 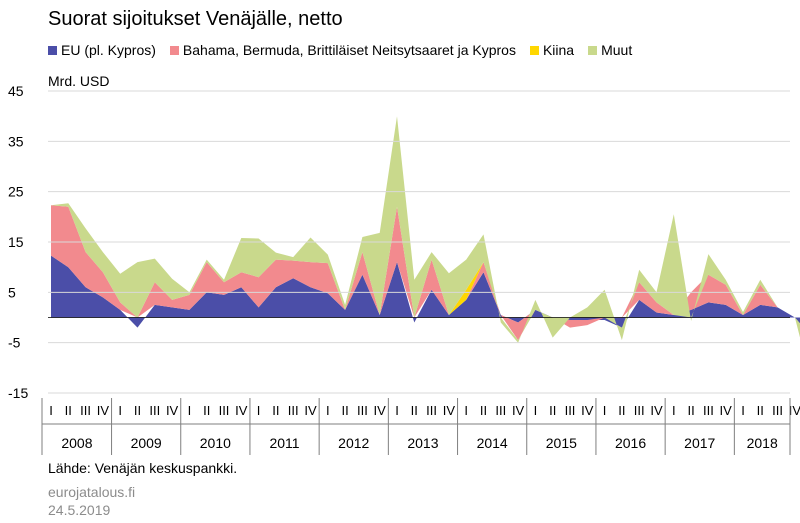 I want to click on year-label: 2012, so click(x=353, y=443).